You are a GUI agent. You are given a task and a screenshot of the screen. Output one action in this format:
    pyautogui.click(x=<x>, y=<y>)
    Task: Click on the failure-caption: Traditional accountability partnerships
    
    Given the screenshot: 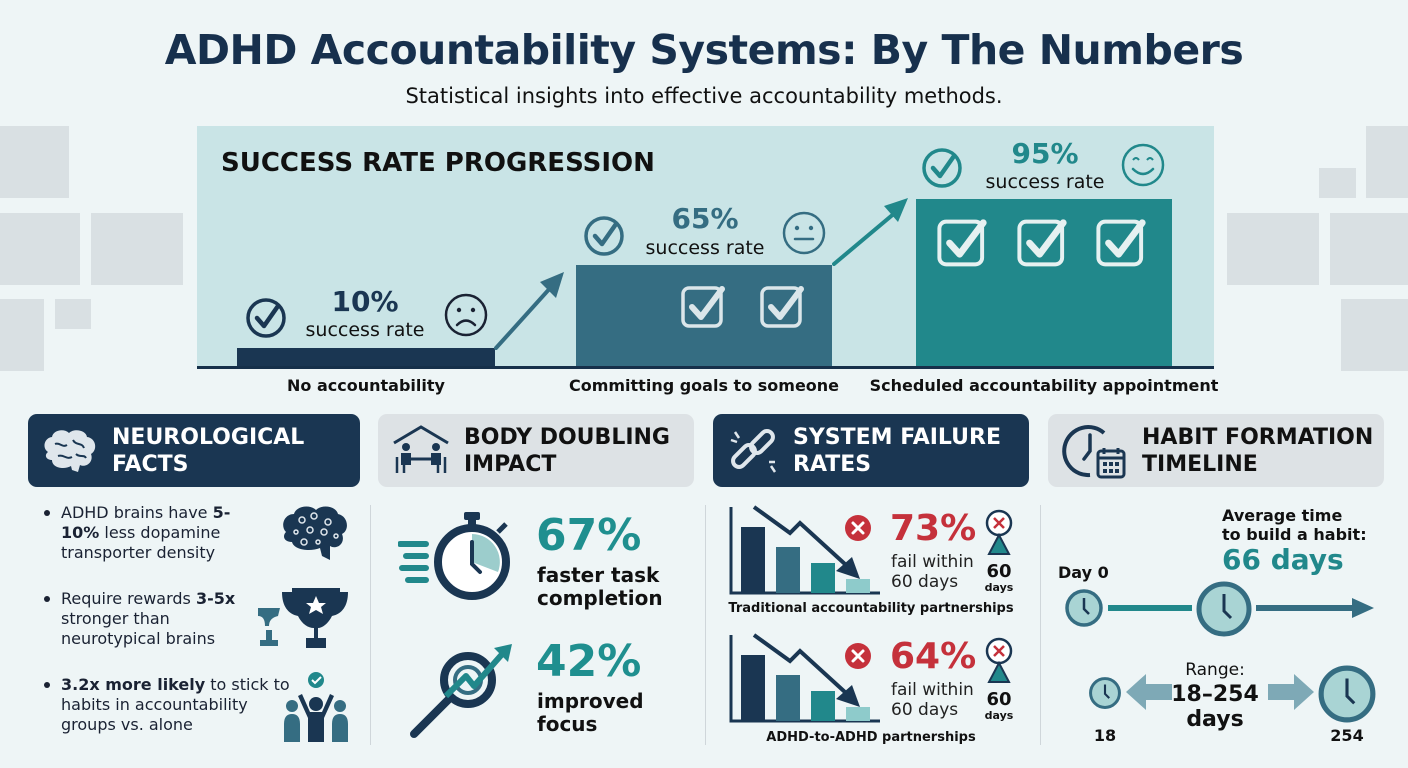 What is the action you would take?
    pyautogui.click(x=871, y=608)
    